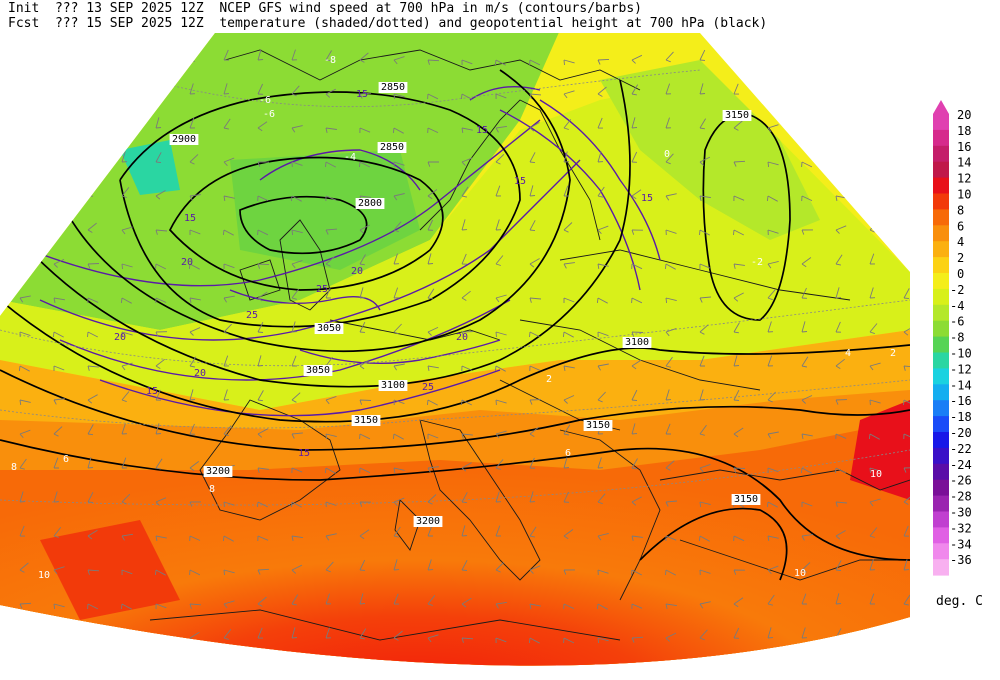 Image resolution: width=1000 pixels, height=680 pixels. What do you see at coordinates (362, 94) in the screenshot?
I see `wind-label: 15` at bounding box center [362, 94].